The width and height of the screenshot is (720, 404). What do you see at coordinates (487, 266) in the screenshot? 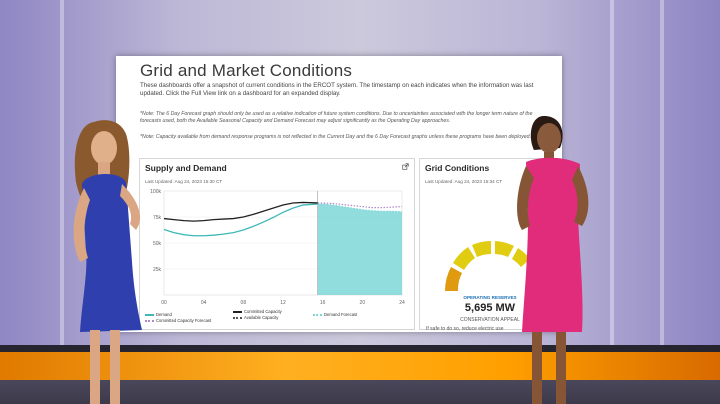
I see `reserves-gauge` at bounding box center [487, 266].